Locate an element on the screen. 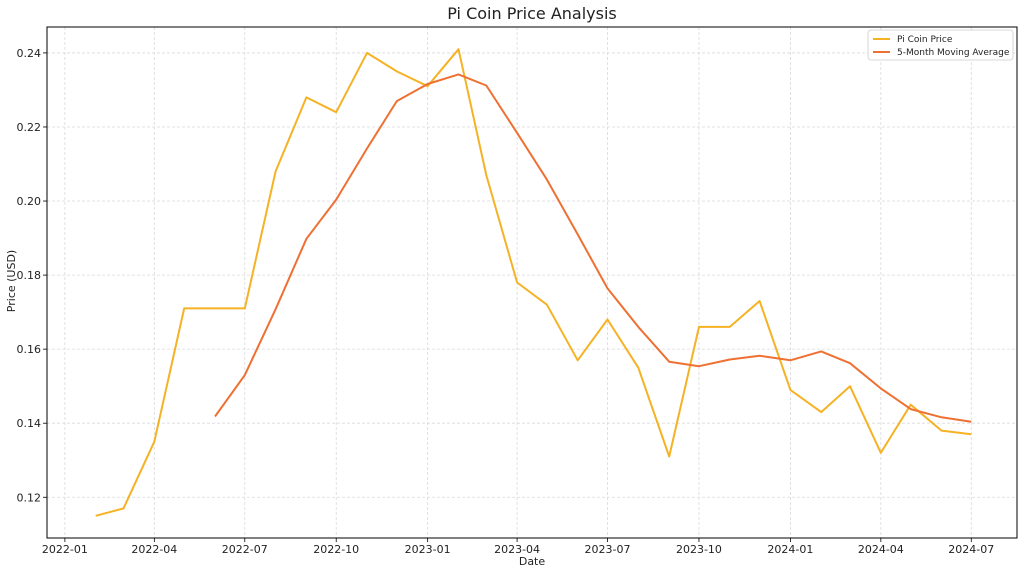 The image size is (1024, 573). x-tick-label: 2022-10 is located at coordinates (336, 549).